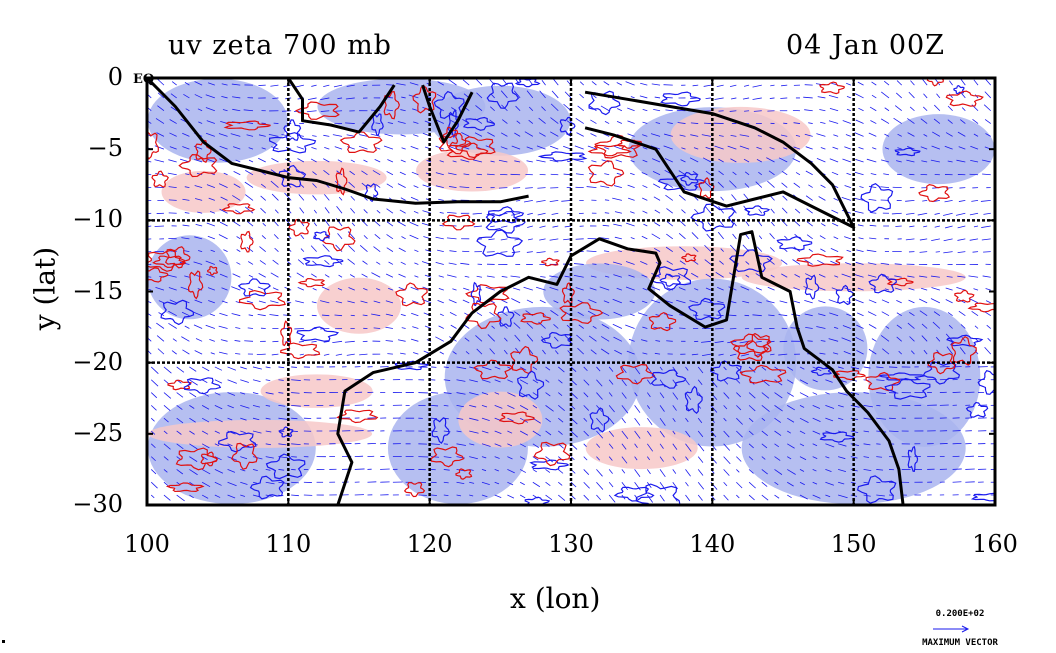  What do you see at coordinates (447, 114) in the screenshot?
I see `coastline-sulawesi` at bounding box center [447, 114].